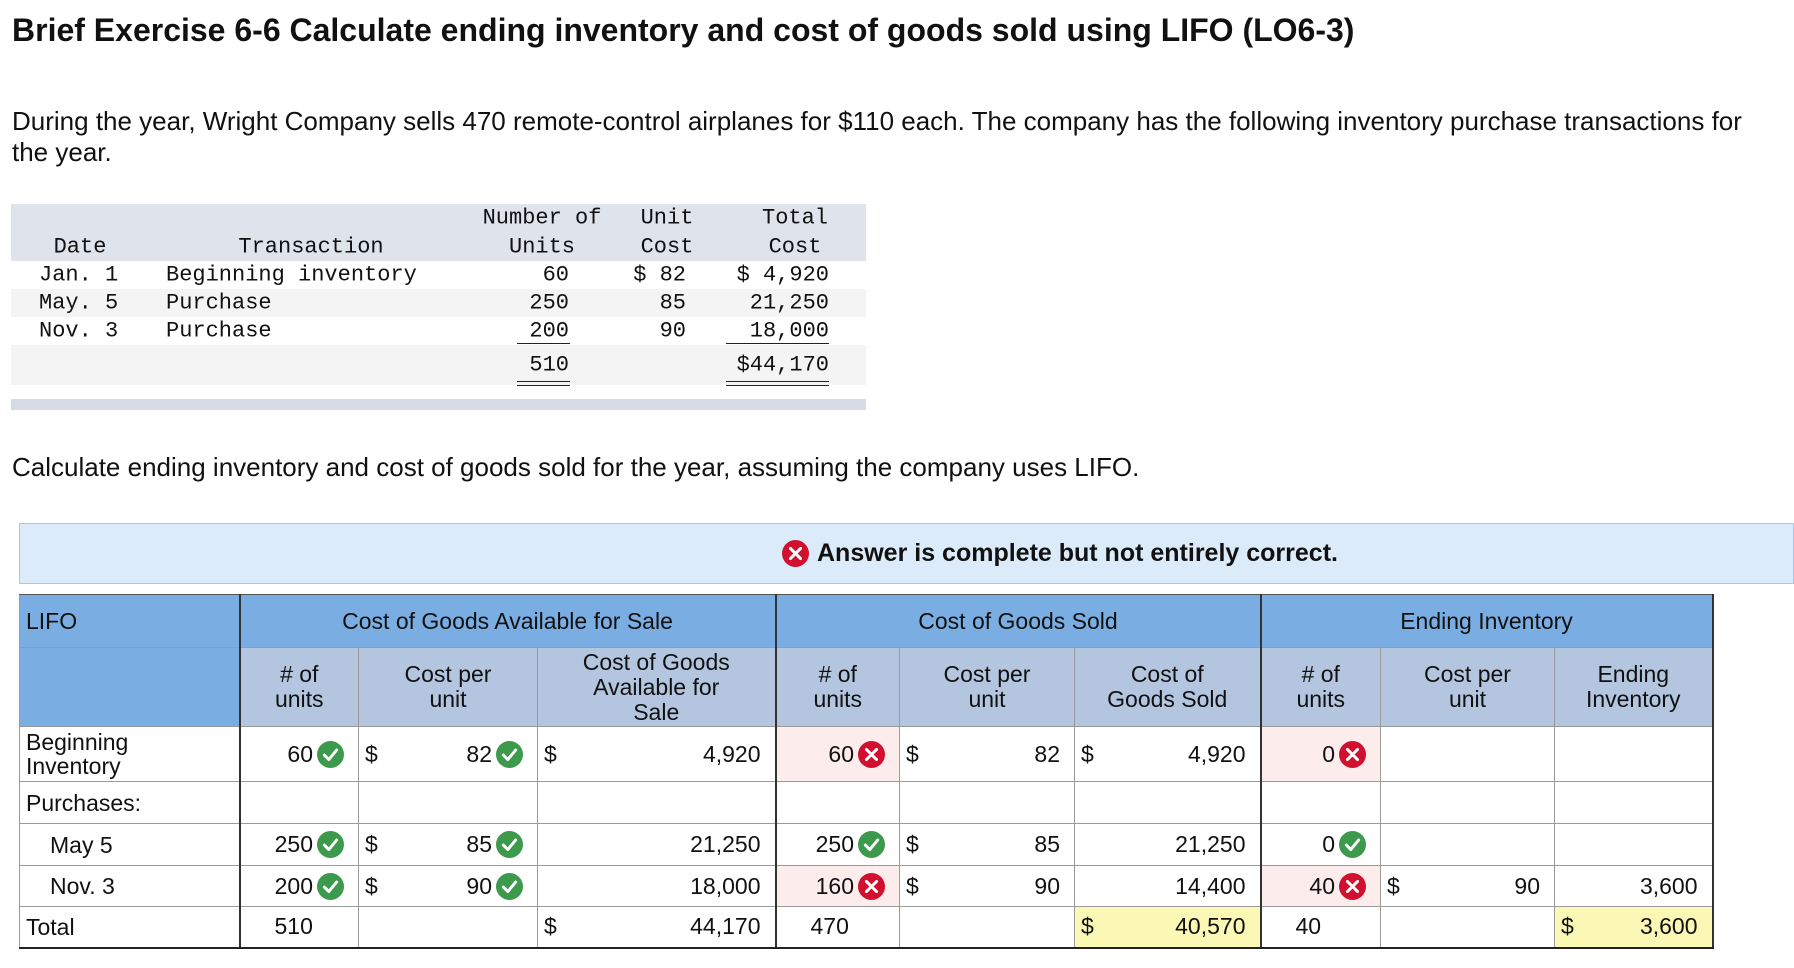 The image size is (1794, 968). I want to click on answer-cell: $3,600, so click(1634, 927).